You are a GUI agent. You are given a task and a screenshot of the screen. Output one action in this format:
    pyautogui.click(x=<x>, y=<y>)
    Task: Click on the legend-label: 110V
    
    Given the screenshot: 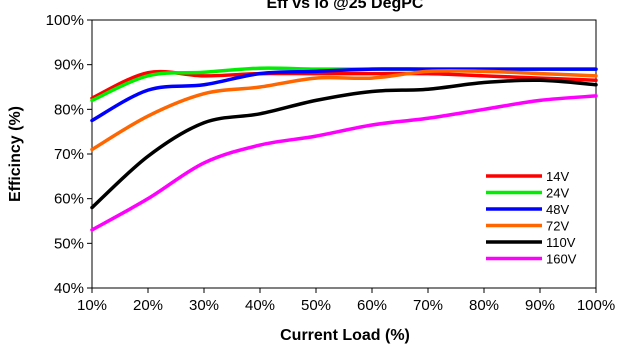 What is the action you would take?
    pyautogui.click(x=561, y=242)
    